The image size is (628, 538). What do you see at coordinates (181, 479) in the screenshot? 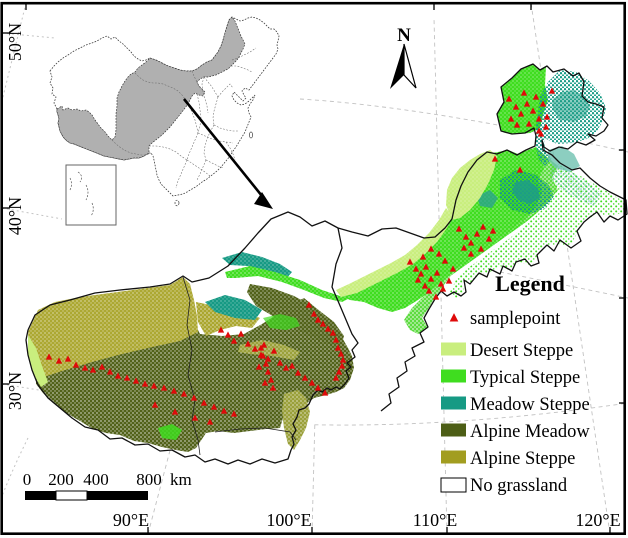
I see `svg-text: km` at bounding box center [181, 479].